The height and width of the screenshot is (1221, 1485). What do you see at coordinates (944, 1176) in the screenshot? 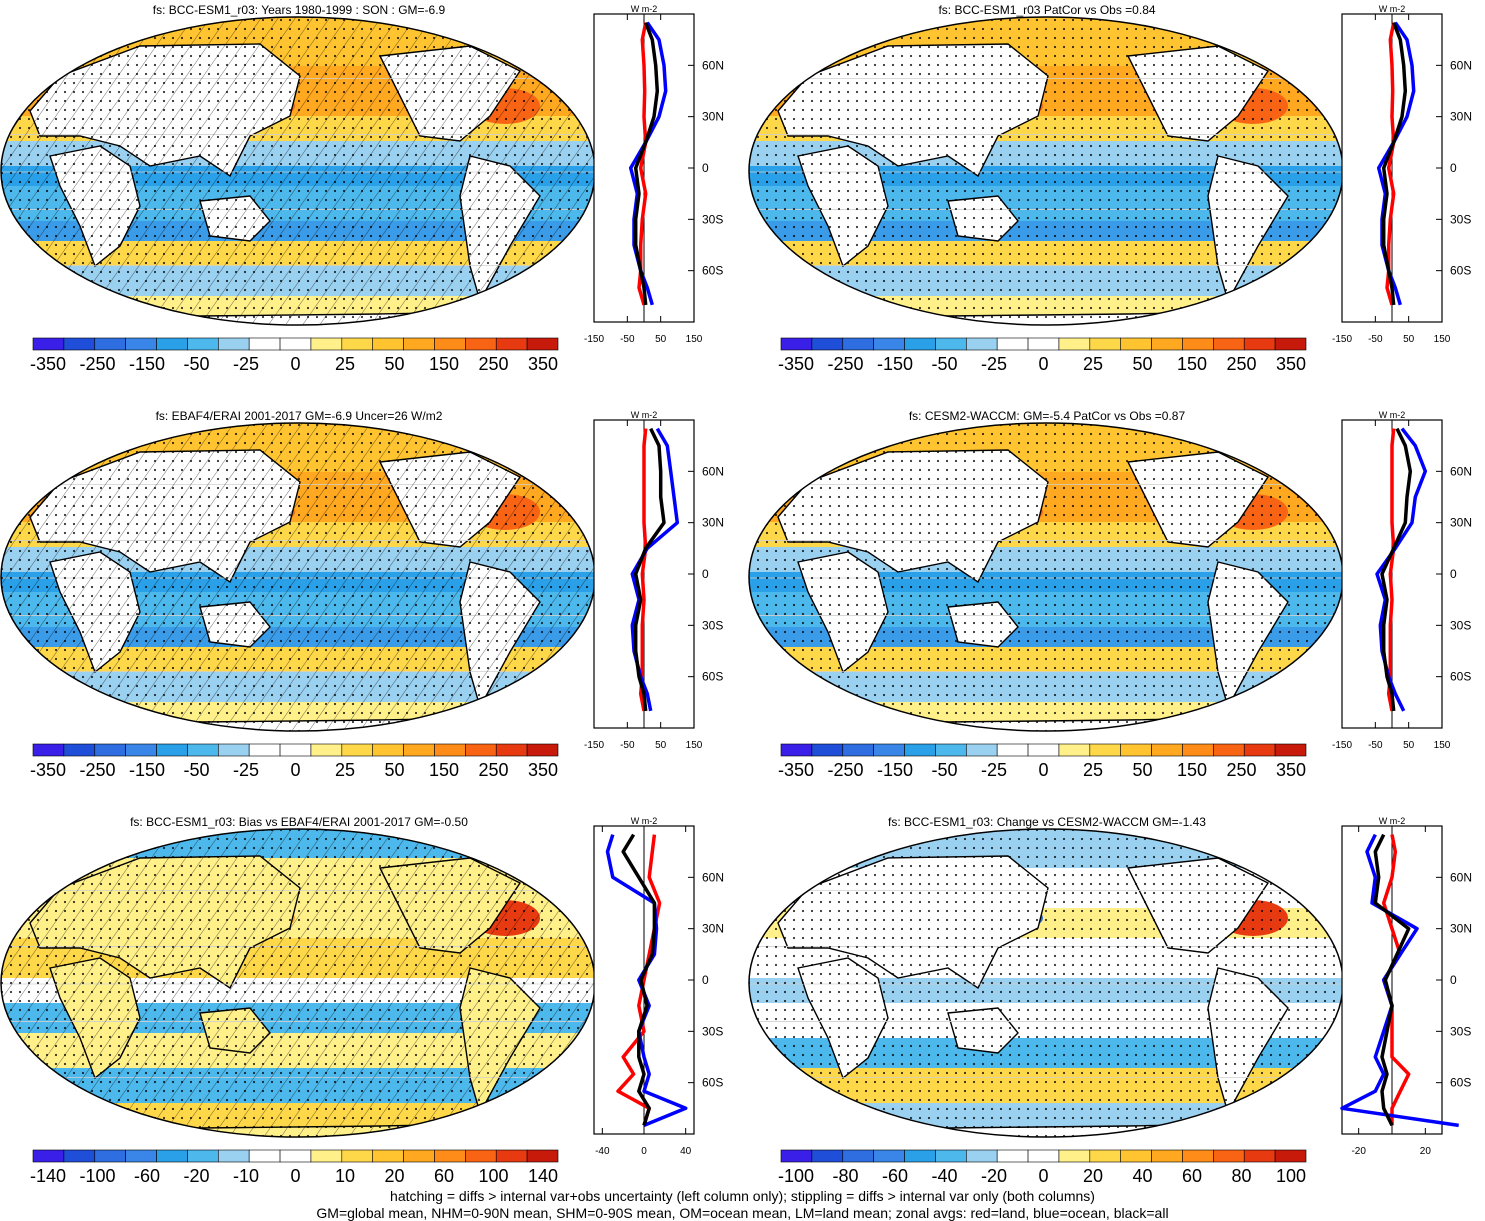
I see `colorbar-tick-label: -40` at bounding box center [944, 1176].